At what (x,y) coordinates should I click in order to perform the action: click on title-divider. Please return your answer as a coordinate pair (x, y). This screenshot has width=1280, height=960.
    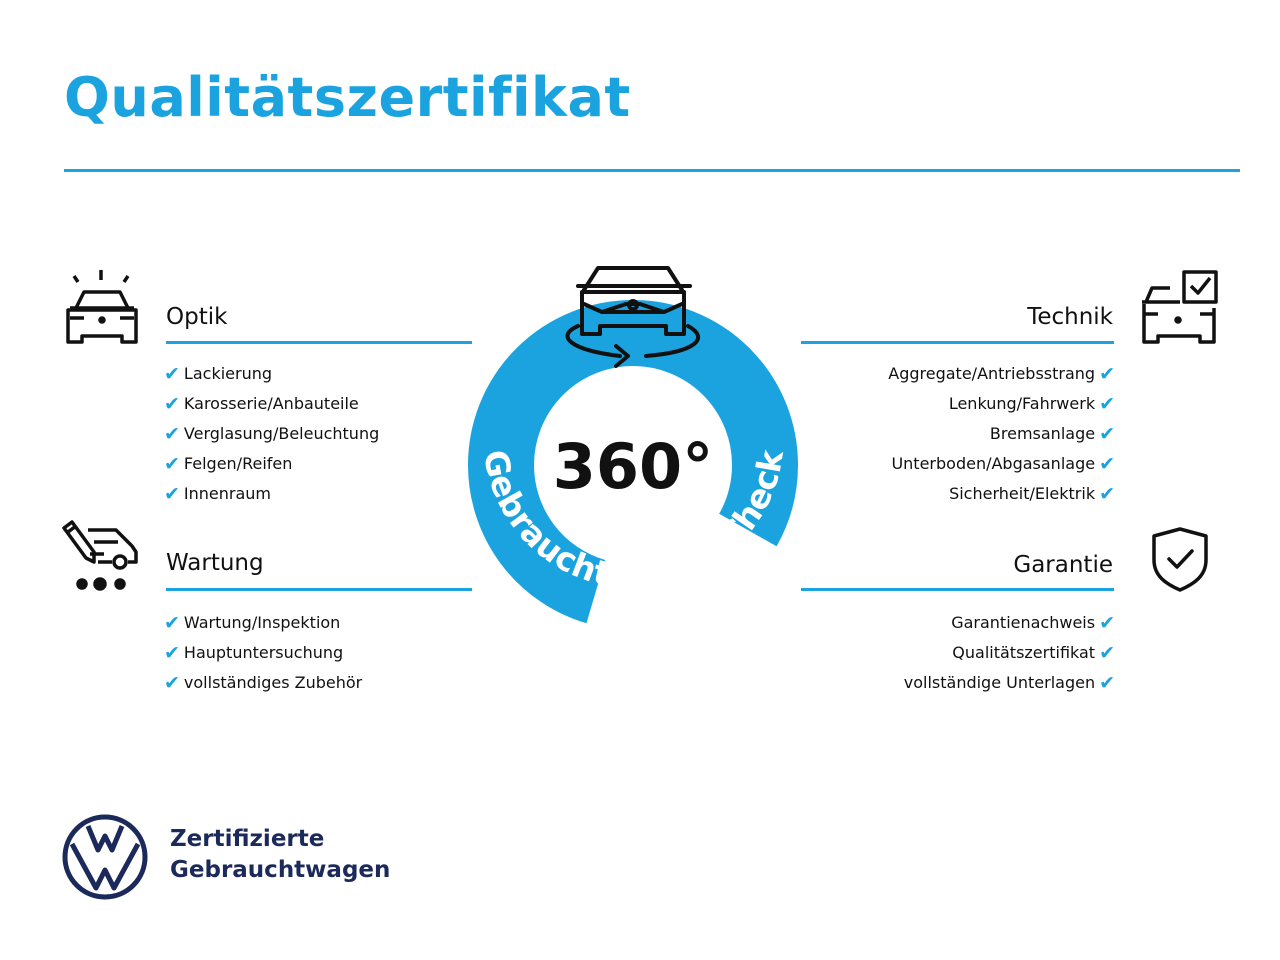
    Looking at the image, I should click on (652, 170).